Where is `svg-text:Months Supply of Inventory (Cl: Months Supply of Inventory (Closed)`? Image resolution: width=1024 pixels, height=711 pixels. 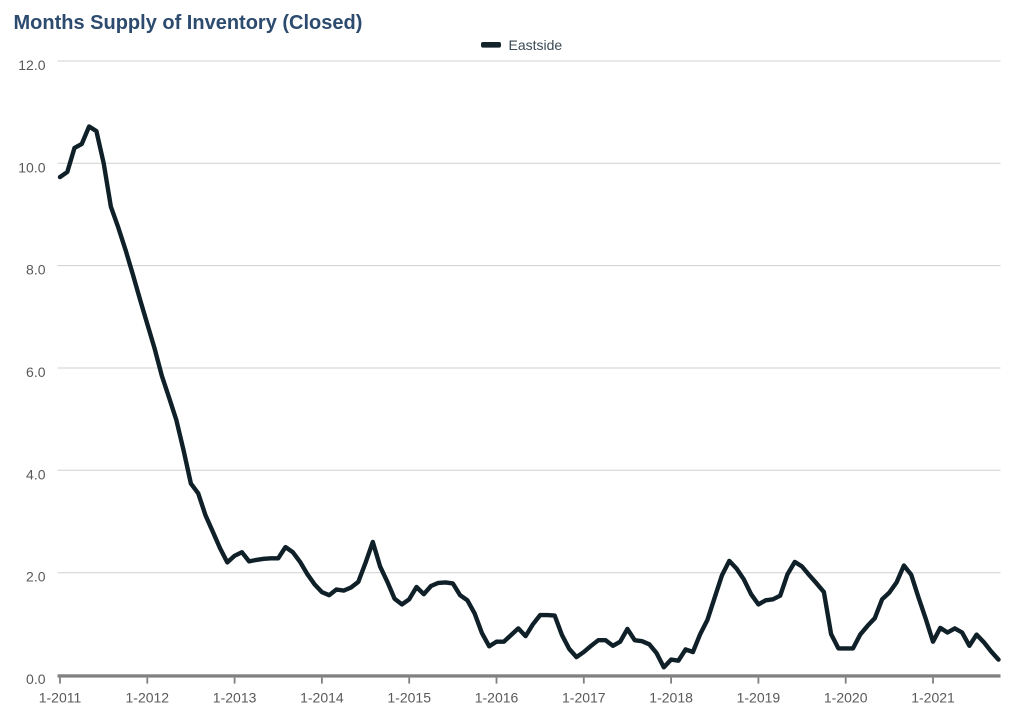
svg-text:Months Supply of Inventory (Cl: Months Supply of Inventory (Closed) is located at coordinates (188, 23).